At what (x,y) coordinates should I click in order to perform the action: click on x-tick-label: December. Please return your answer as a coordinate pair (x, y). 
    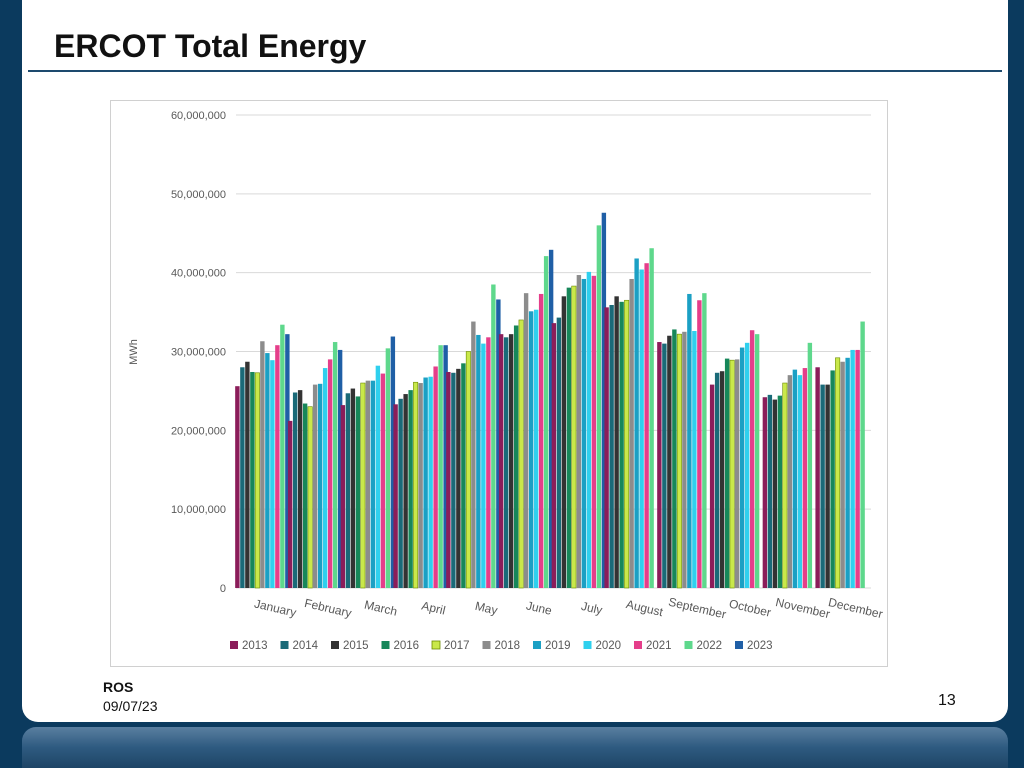
    Looking at the image, I should click on (855, 608).